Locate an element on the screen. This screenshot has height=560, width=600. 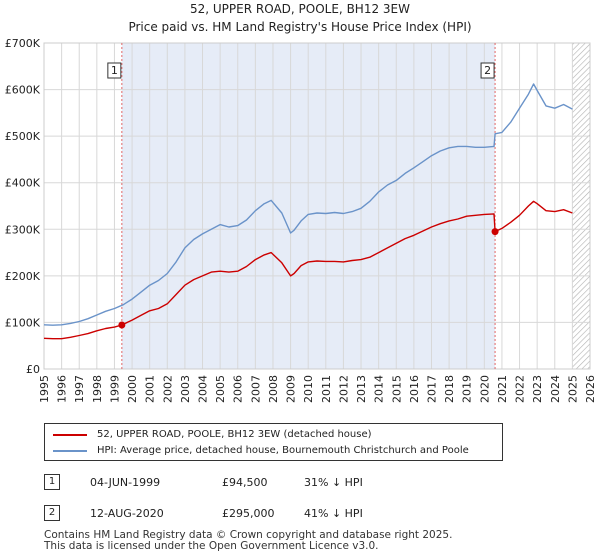
x-tick-label: 2015 is located at coordinates (396, 389).